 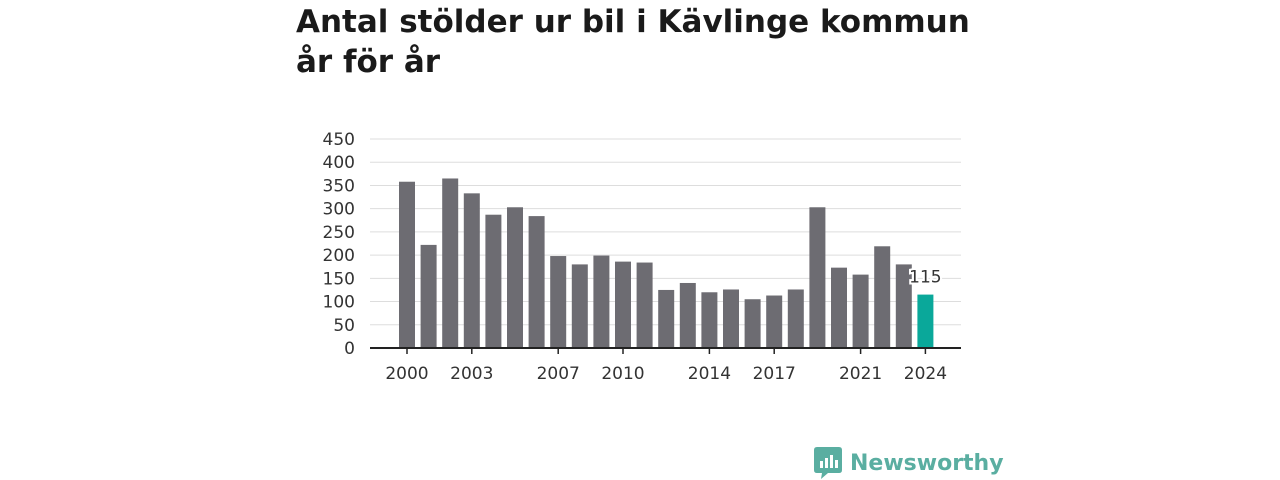 I want to click on y-tick-label: 100, so click(x=339, y=303).